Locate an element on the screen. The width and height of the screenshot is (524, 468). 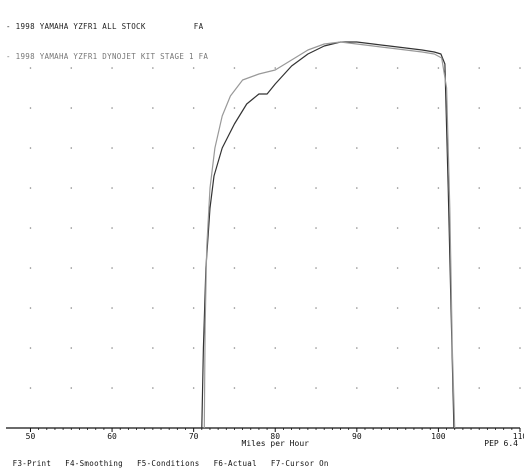
x-tick-label: 90 is located at coordinates (357, 436).